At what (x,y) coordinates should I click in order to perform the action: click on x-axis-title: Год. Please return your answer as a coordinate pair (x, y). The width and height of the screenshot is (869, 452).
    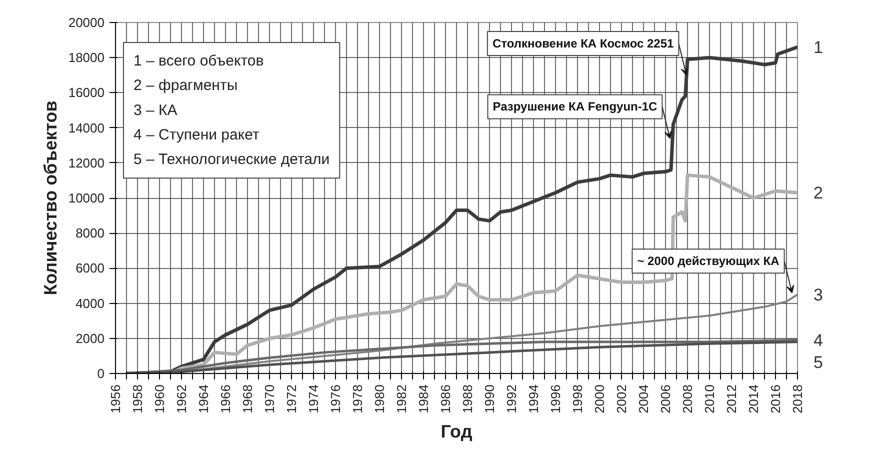
    Looking at the image, I should click on (456, 431).